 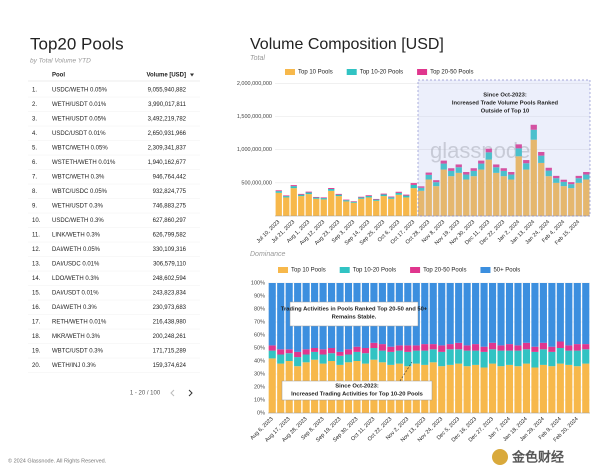 What do you see at coordinates (36, 308) in the screenshot?
I see `row-index: 16.` at bounding box center [36, 308].